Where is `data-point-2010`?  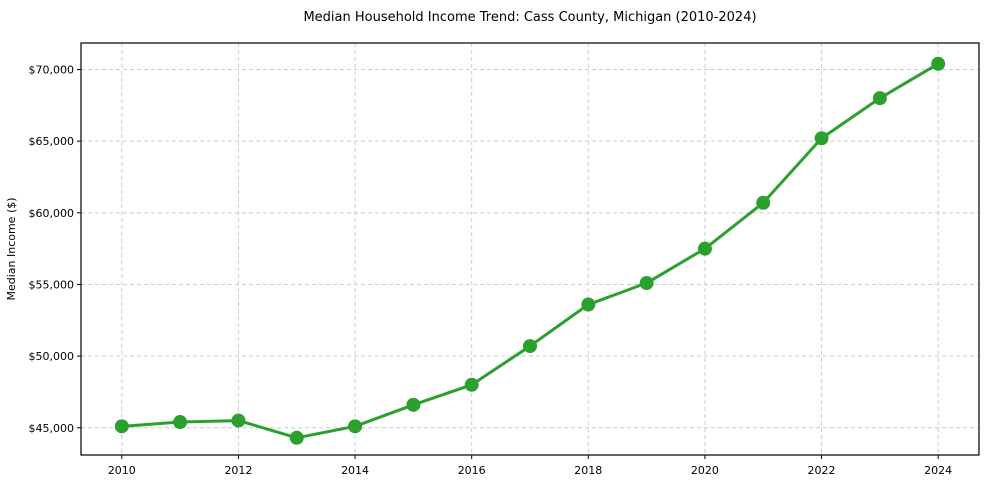 data-point-2010 is located at coordinates (121, 426).